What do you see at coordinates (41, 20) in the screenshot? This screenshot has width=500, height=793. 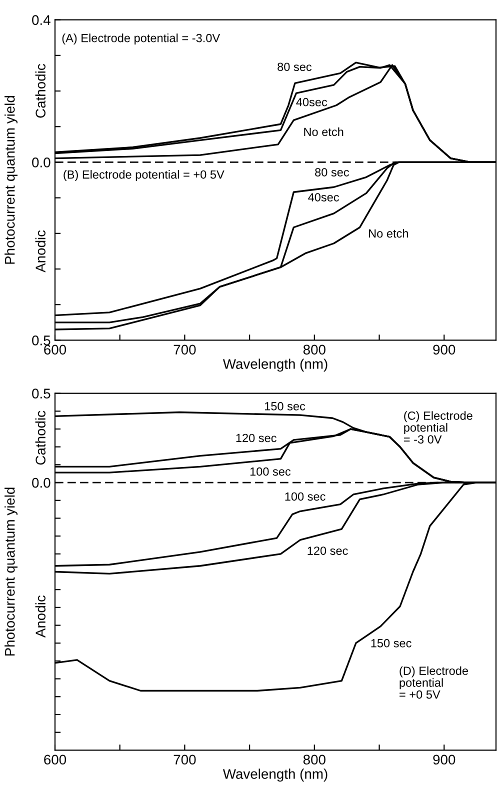 I see `y-tick-label: 0.4` at bounding box center [41, 20].